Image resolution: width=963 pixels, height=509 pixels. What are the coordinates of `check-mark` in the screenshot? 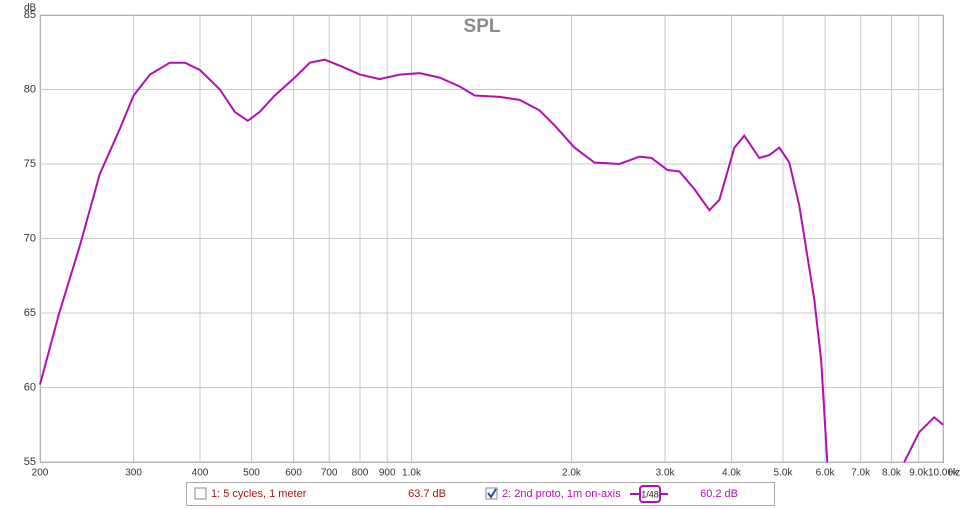 It's located at (492, 493).